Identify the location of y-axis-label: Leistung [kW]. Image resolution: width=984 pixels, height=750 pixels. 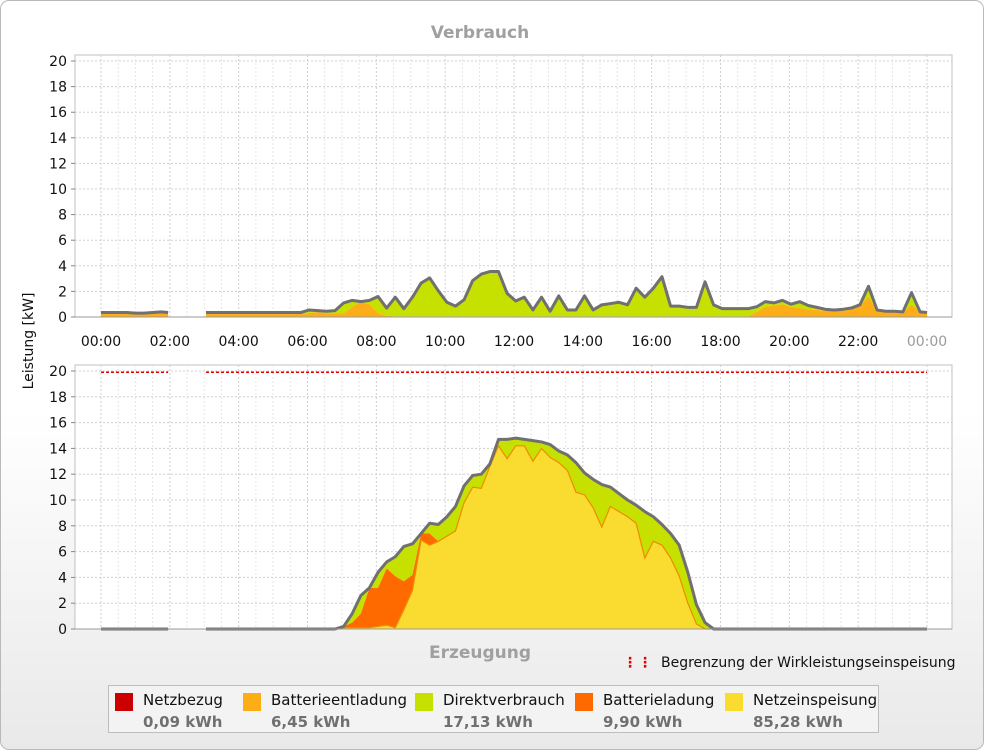
(29, 341).